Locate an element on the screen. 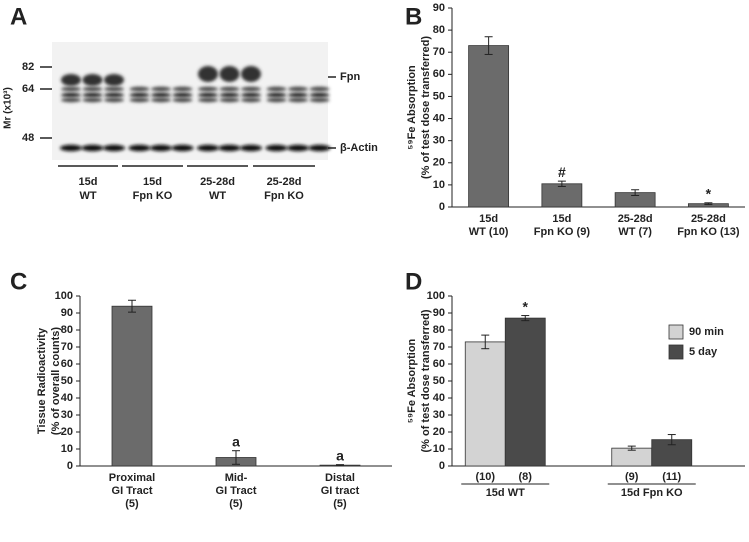  group-label: 25-28d Fpn KO is located at coordinates (284, 189).